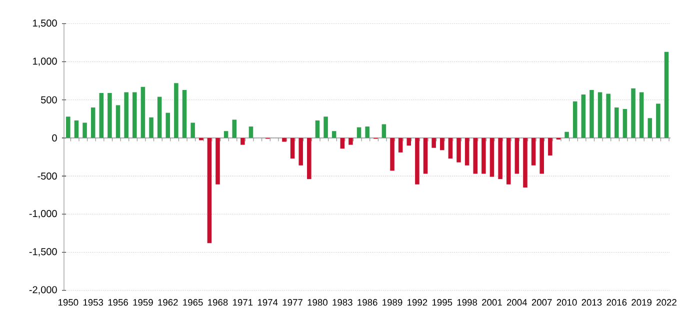  Describe the element at coordinates (168, 302) in the screenshot. I see `x-tick-label: 1962` at that location.